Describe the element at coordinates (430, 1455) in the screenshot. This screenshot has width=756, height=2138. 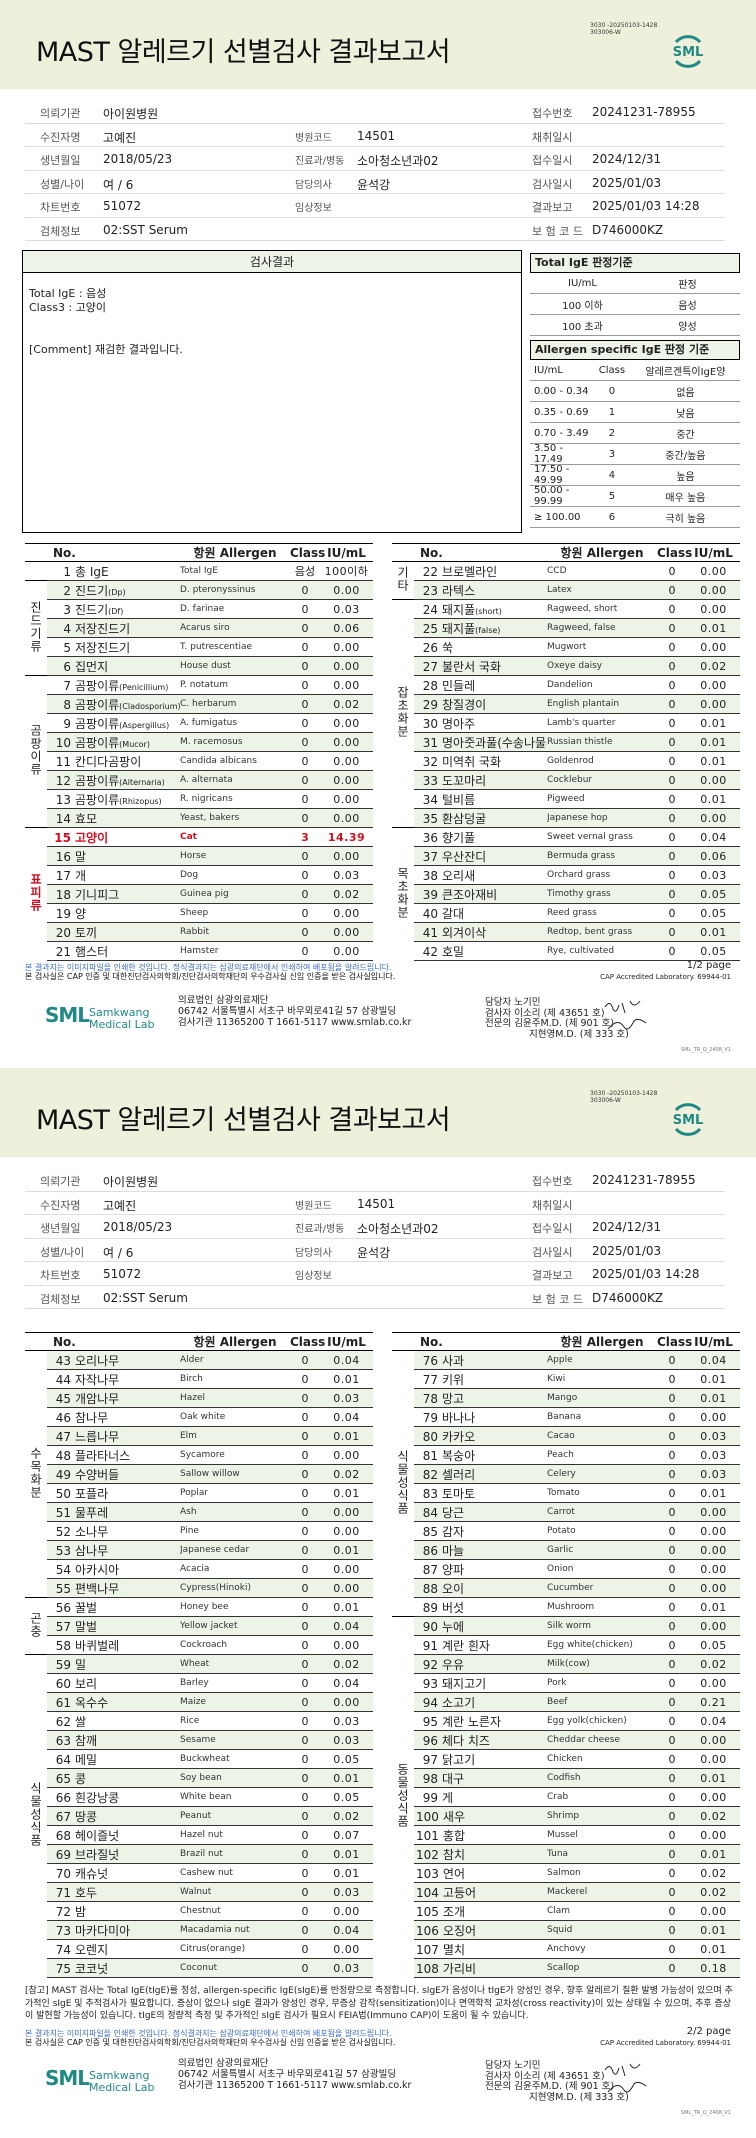
I see `allergen-number: 81` at that location.